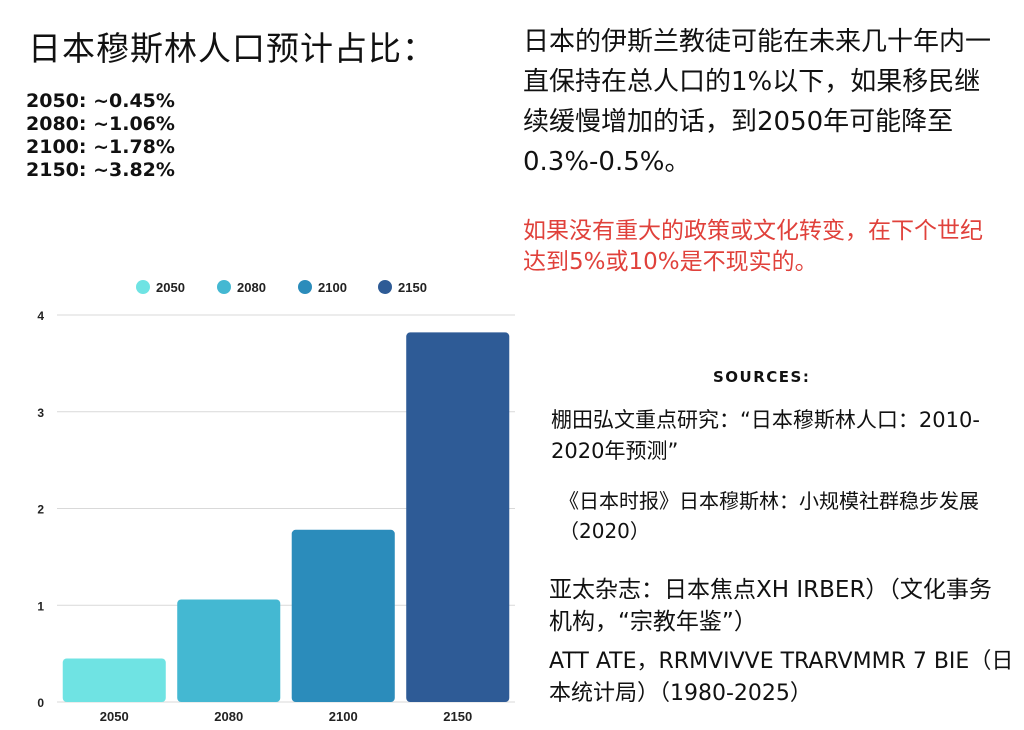 The height and width of the screenshot is (730, 1024). What do you see at coordinates (762, 377) in the screenshot?
I see `sources-heading: SOURCES:` at bounding box center [762, 377].